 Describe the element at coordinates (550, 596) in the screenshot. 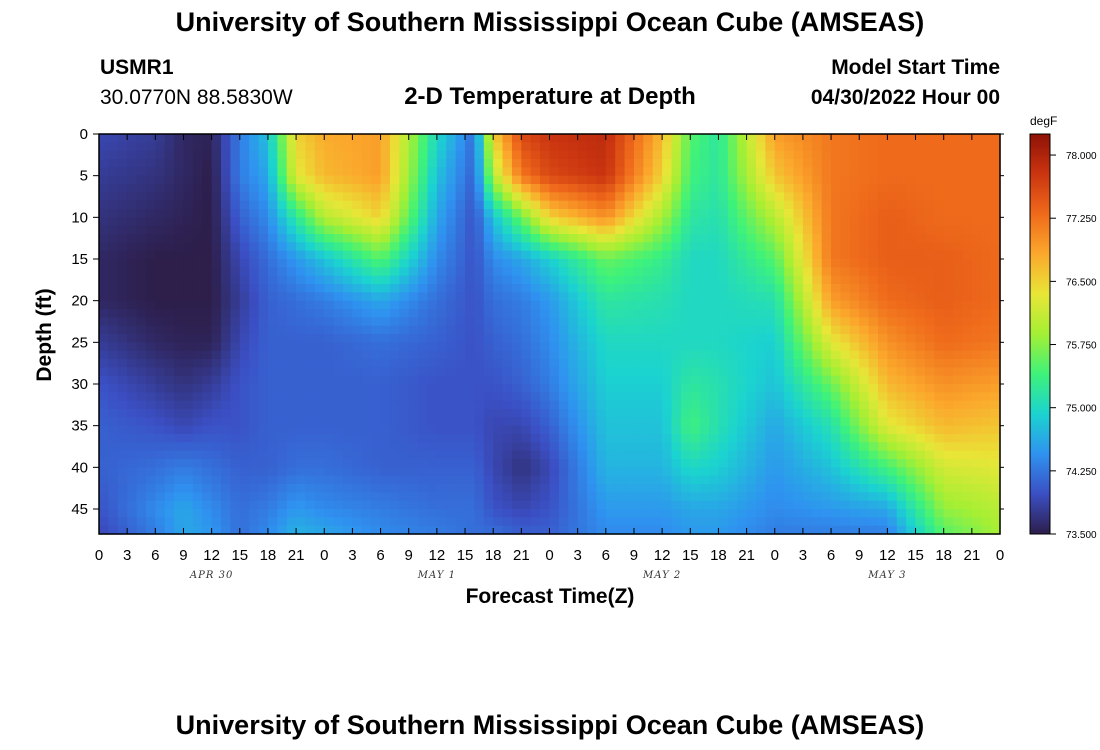

I see `x-axis-title: Forecast Time(Z)` at that location.